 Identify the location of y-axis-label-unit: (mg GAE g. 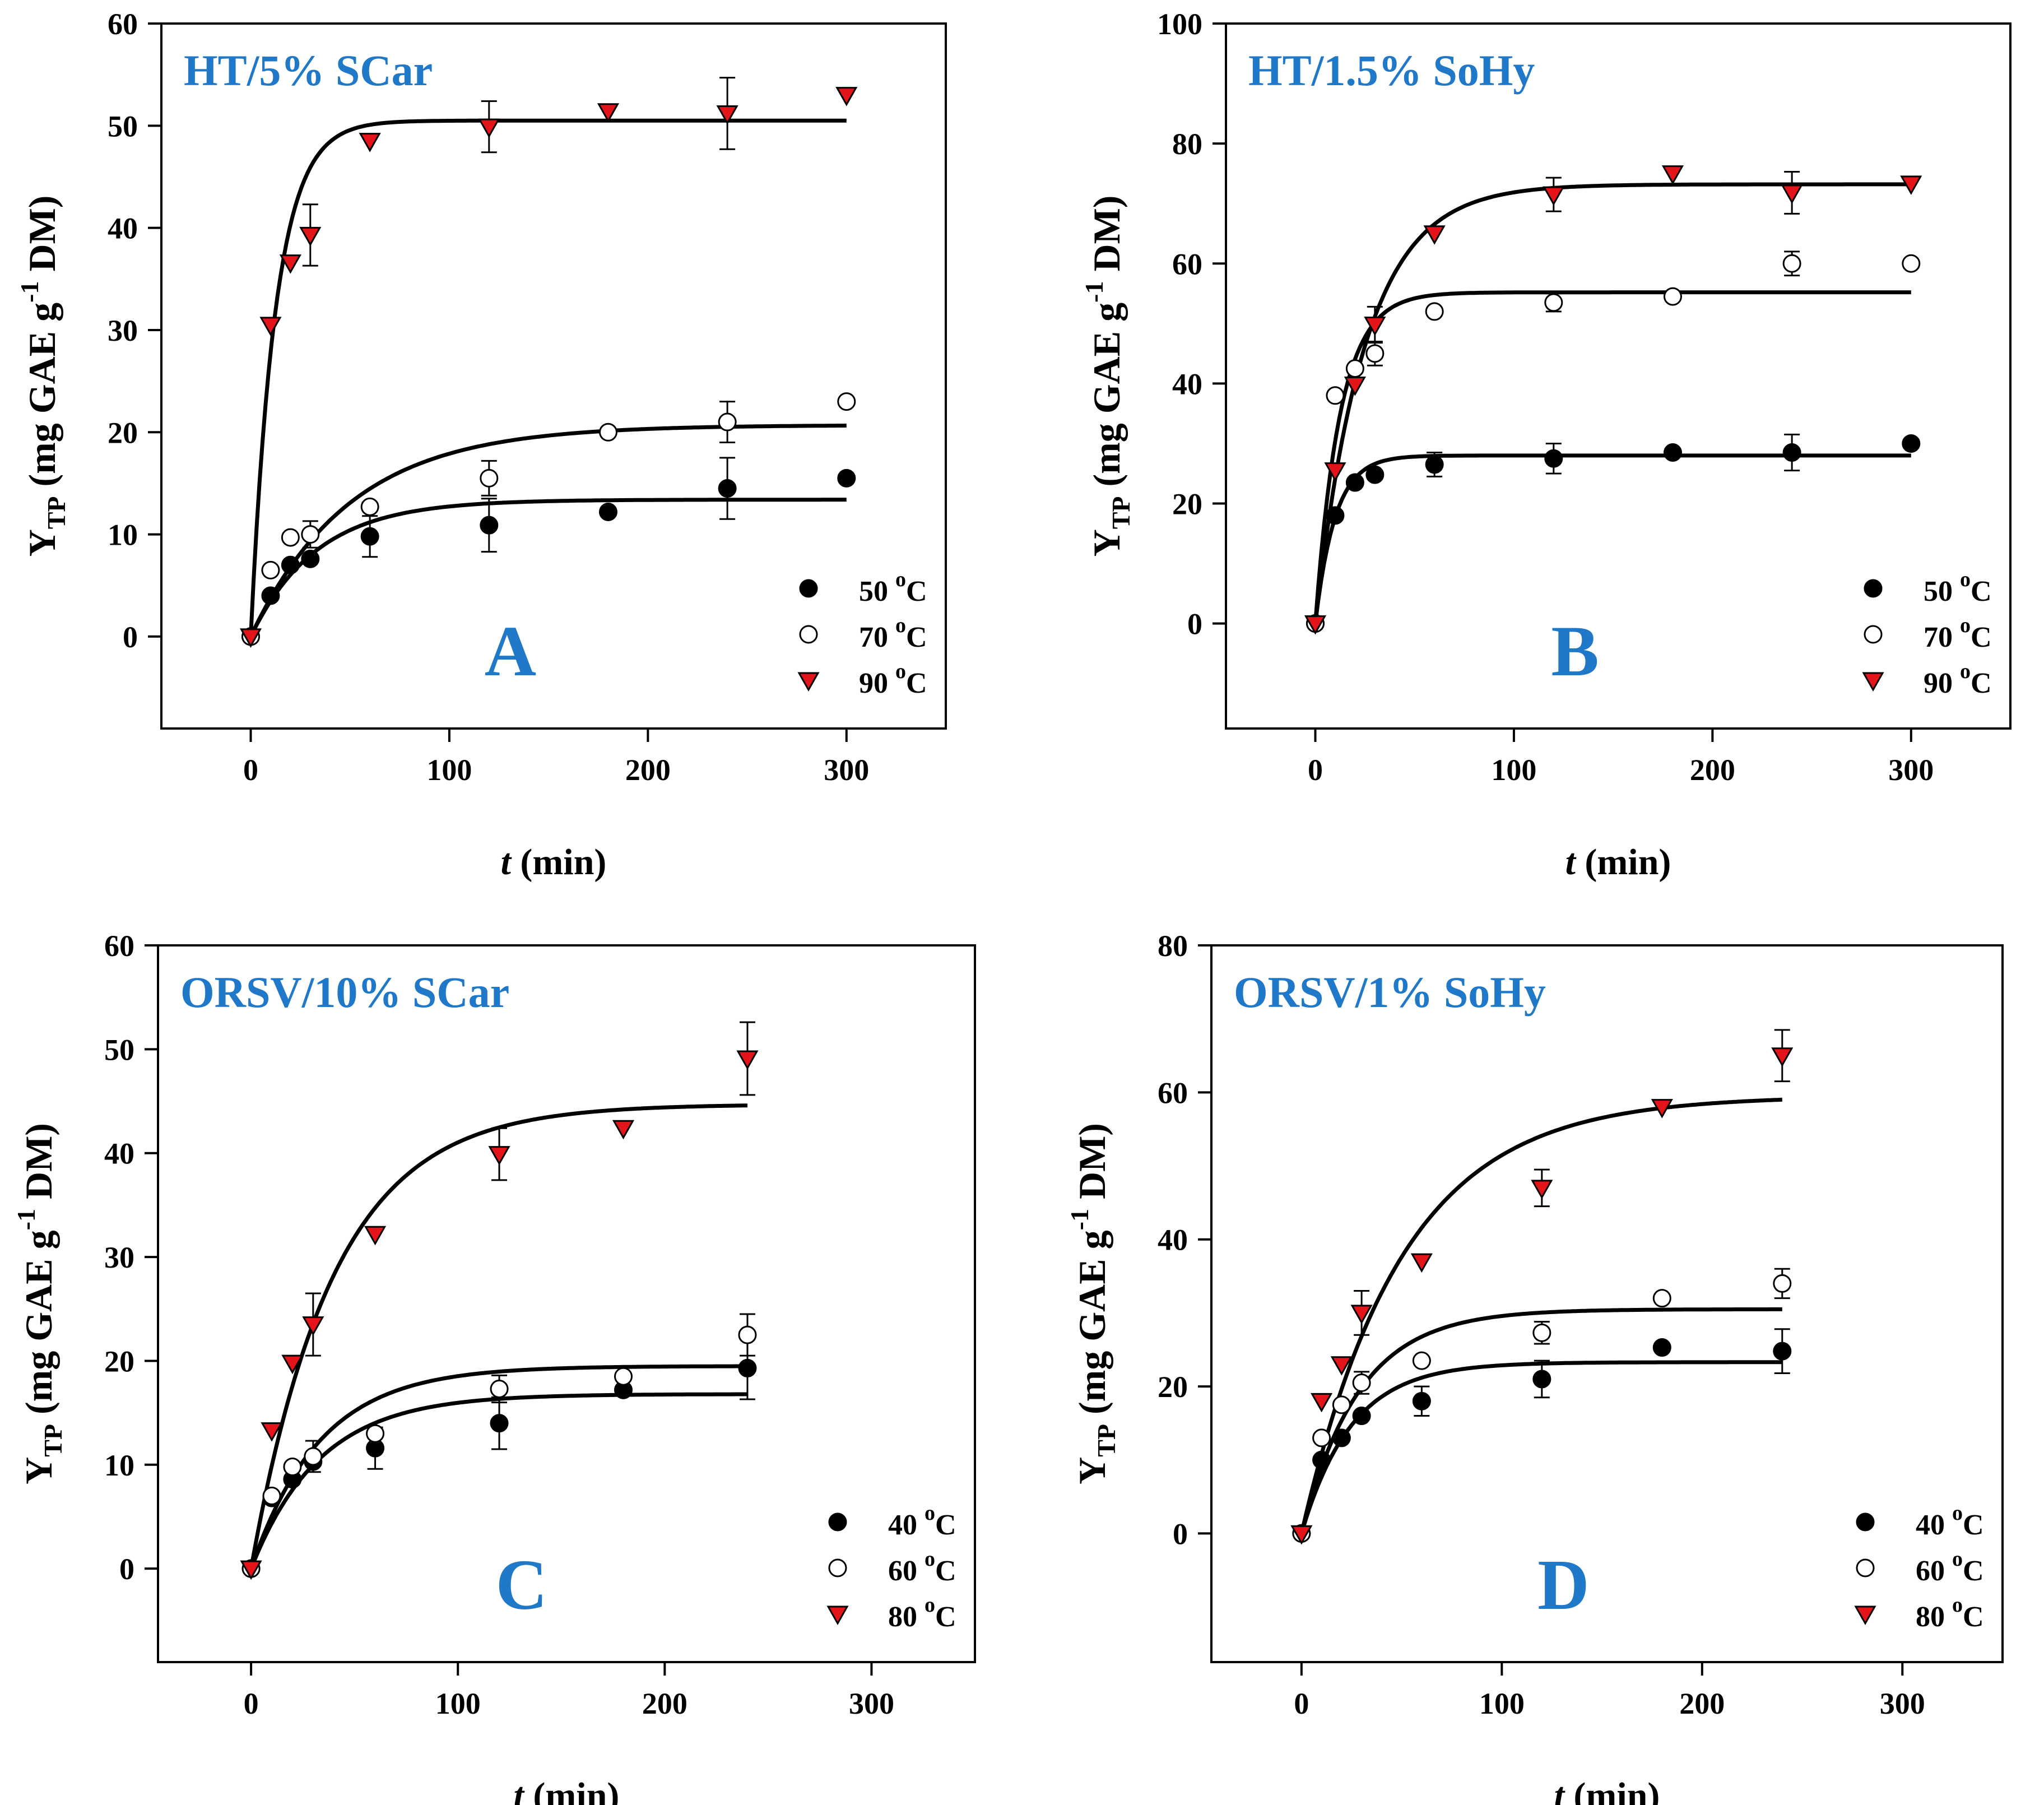
(1106, 400).